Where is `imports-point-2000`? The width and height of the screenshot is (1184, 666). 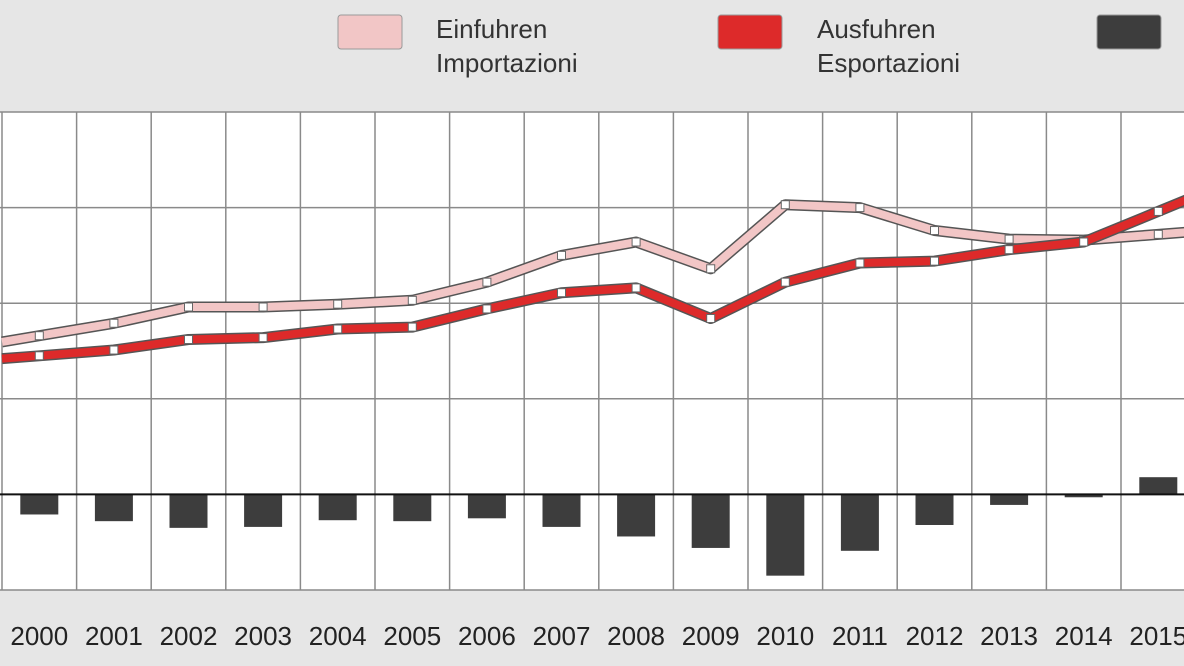 imports-point-2000 is located at coordinates (39, 336).